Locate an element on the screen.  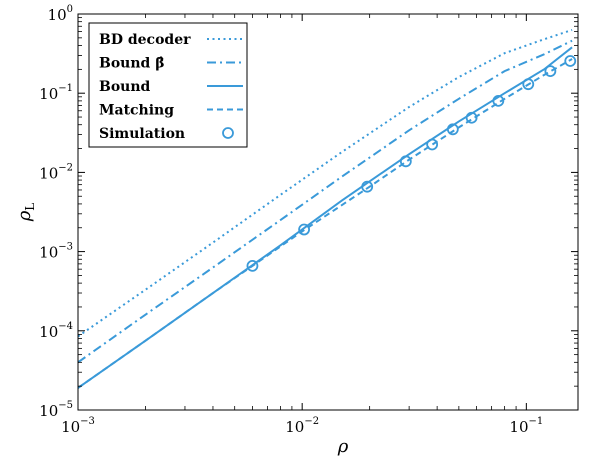
y-axis-label: ρL is located at coordinates (25, 213).